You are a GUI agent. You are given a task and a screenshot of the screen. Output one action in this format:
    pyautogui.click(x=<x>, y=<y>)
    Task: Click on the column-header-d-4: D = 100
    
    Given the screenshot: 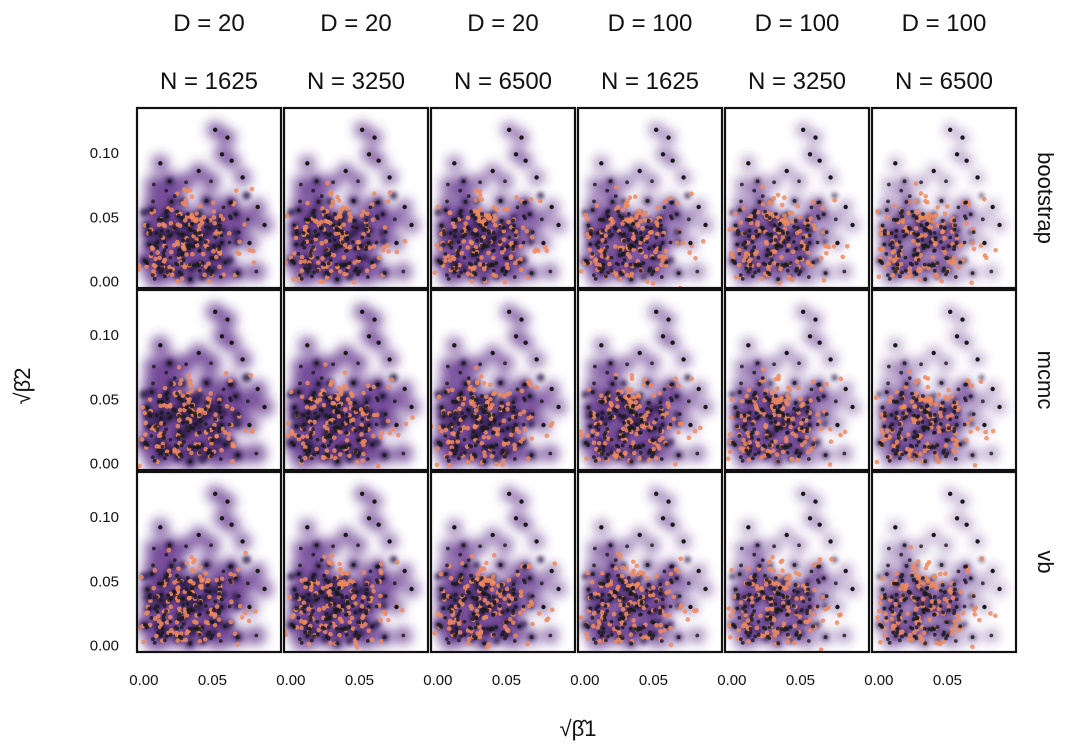 What is the action you would take?
    pyautogui.click(x=650, y=23)
    